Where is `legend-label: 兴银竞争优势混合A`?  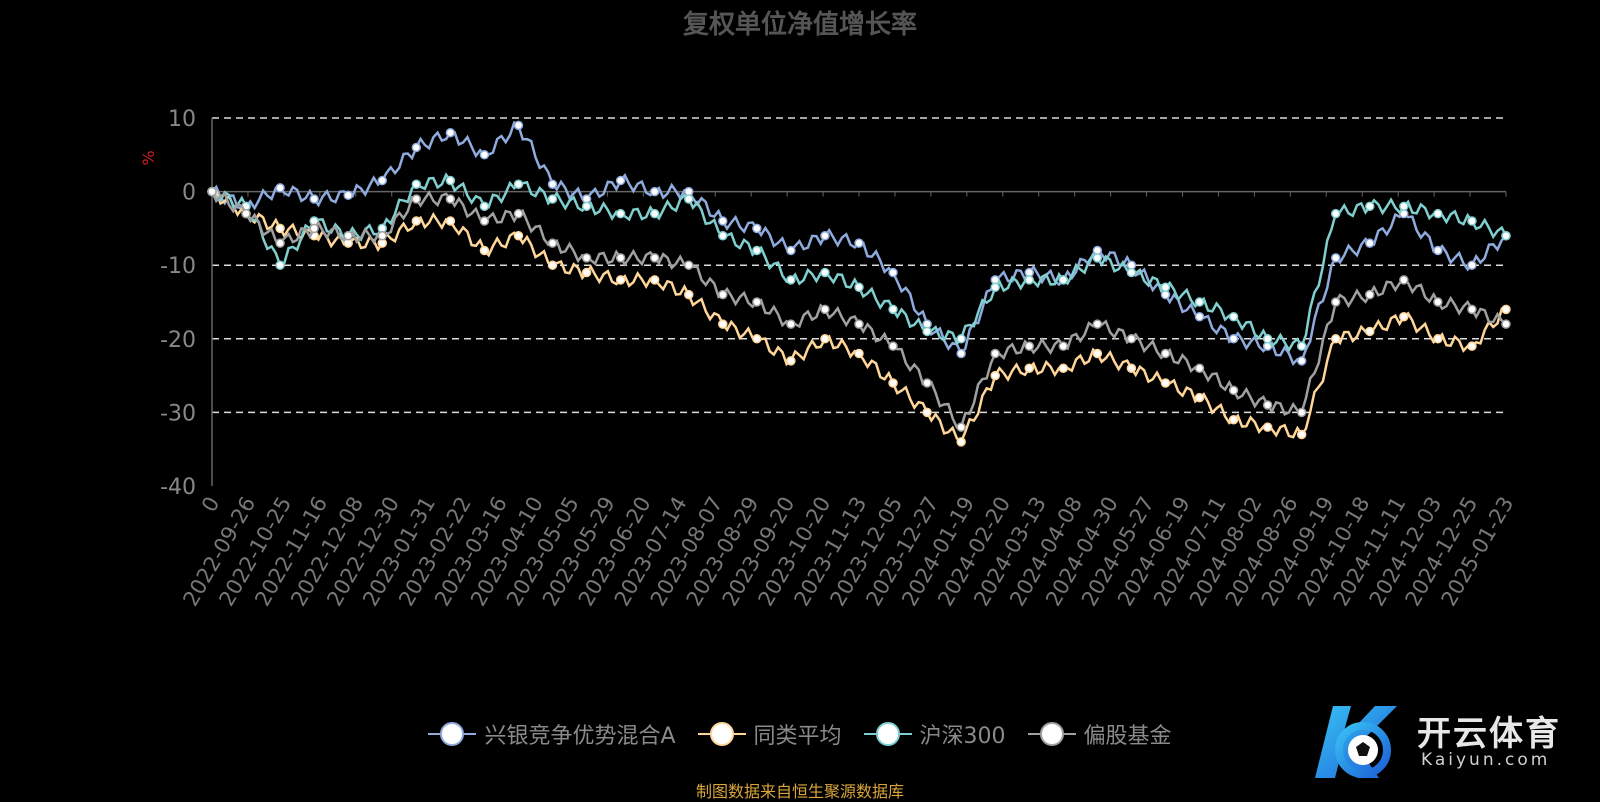 legend-label: 兴银竞争优势混合A is located at coordinates (580, 736).